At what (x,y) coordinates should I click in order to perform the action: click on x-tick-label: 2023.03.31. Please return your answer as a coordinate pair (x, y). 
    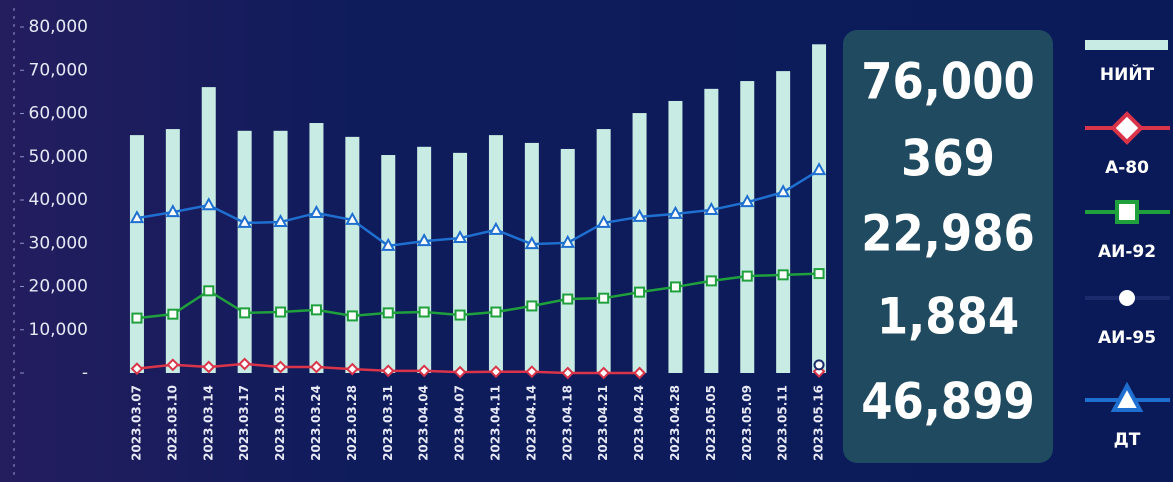
    Looking at the image, I should click on (388, 423).